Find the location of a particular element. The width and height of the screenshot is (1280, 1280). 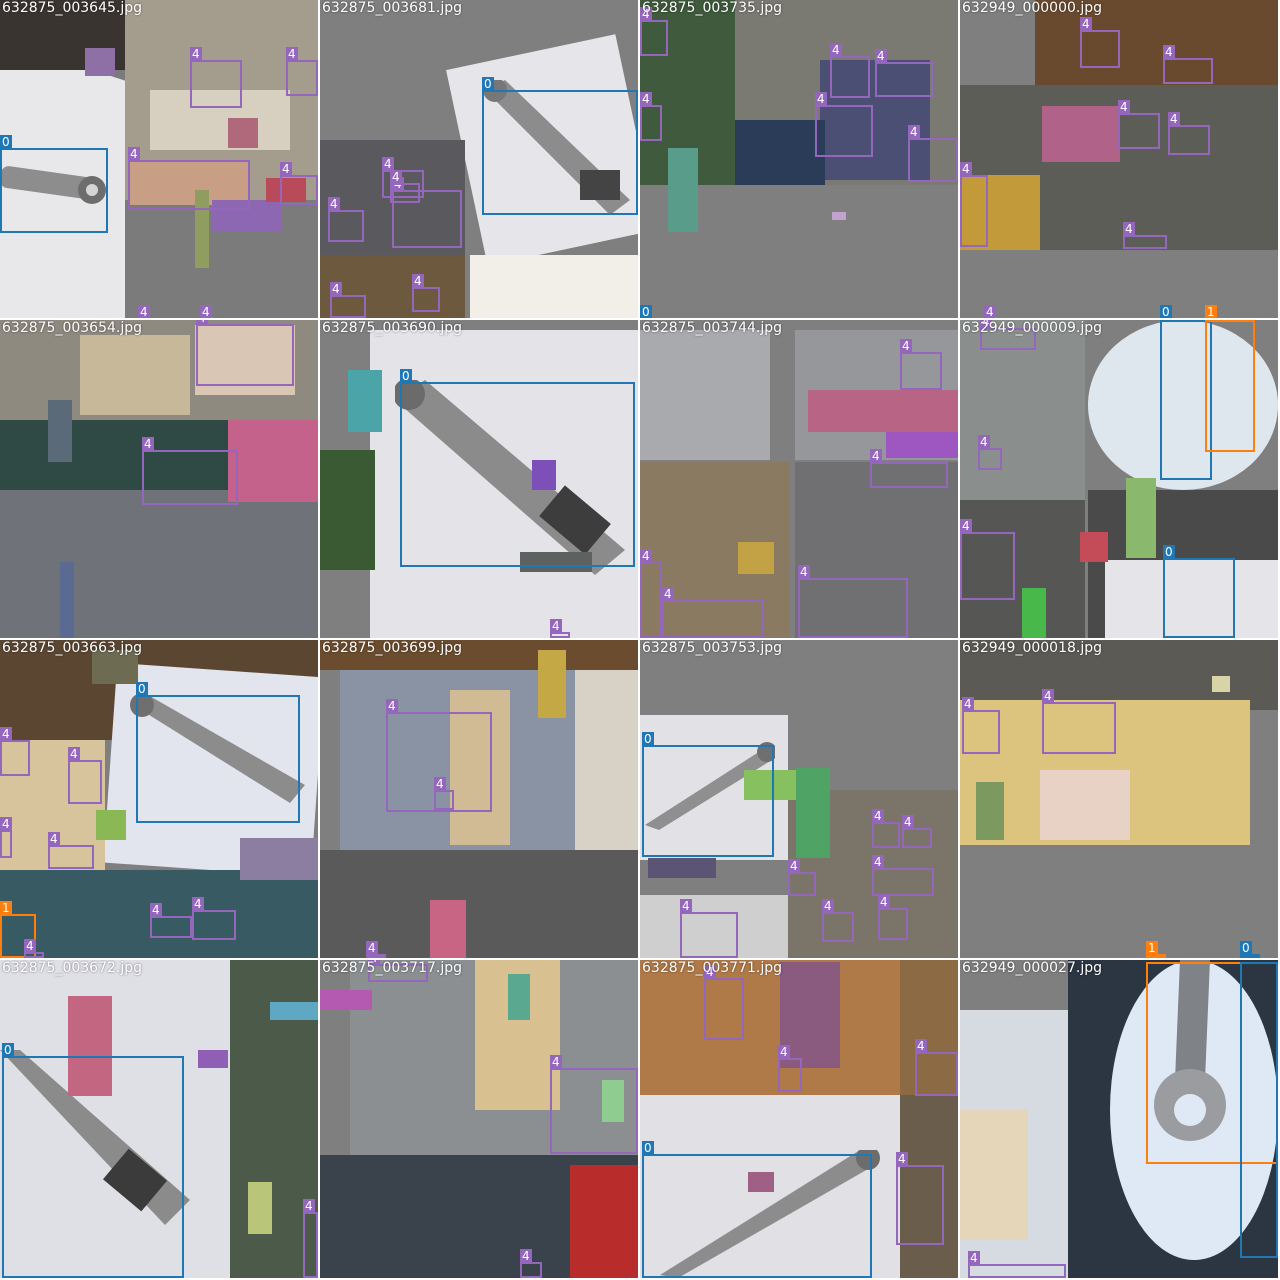

image-filename: 632949_000027.jpg is located at coordinates (1032, 968).